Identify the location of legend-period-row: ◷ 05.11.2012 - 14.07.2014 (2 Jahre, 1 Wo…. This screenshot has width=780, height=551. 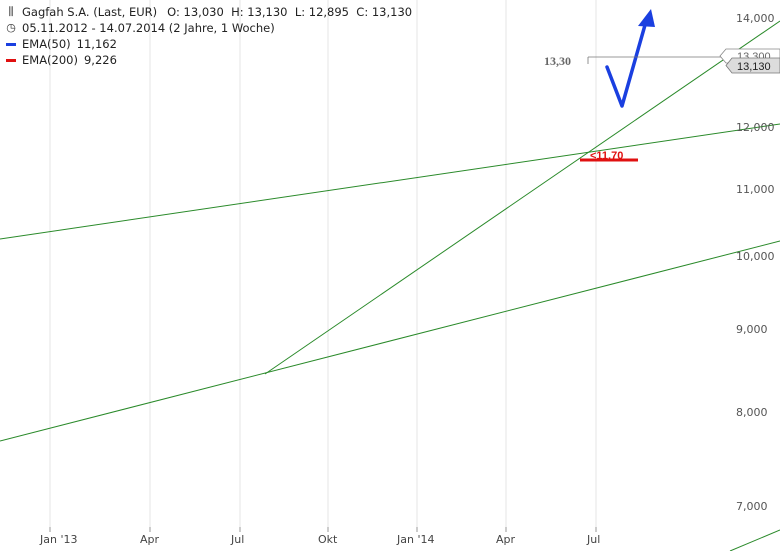
(208, 28).